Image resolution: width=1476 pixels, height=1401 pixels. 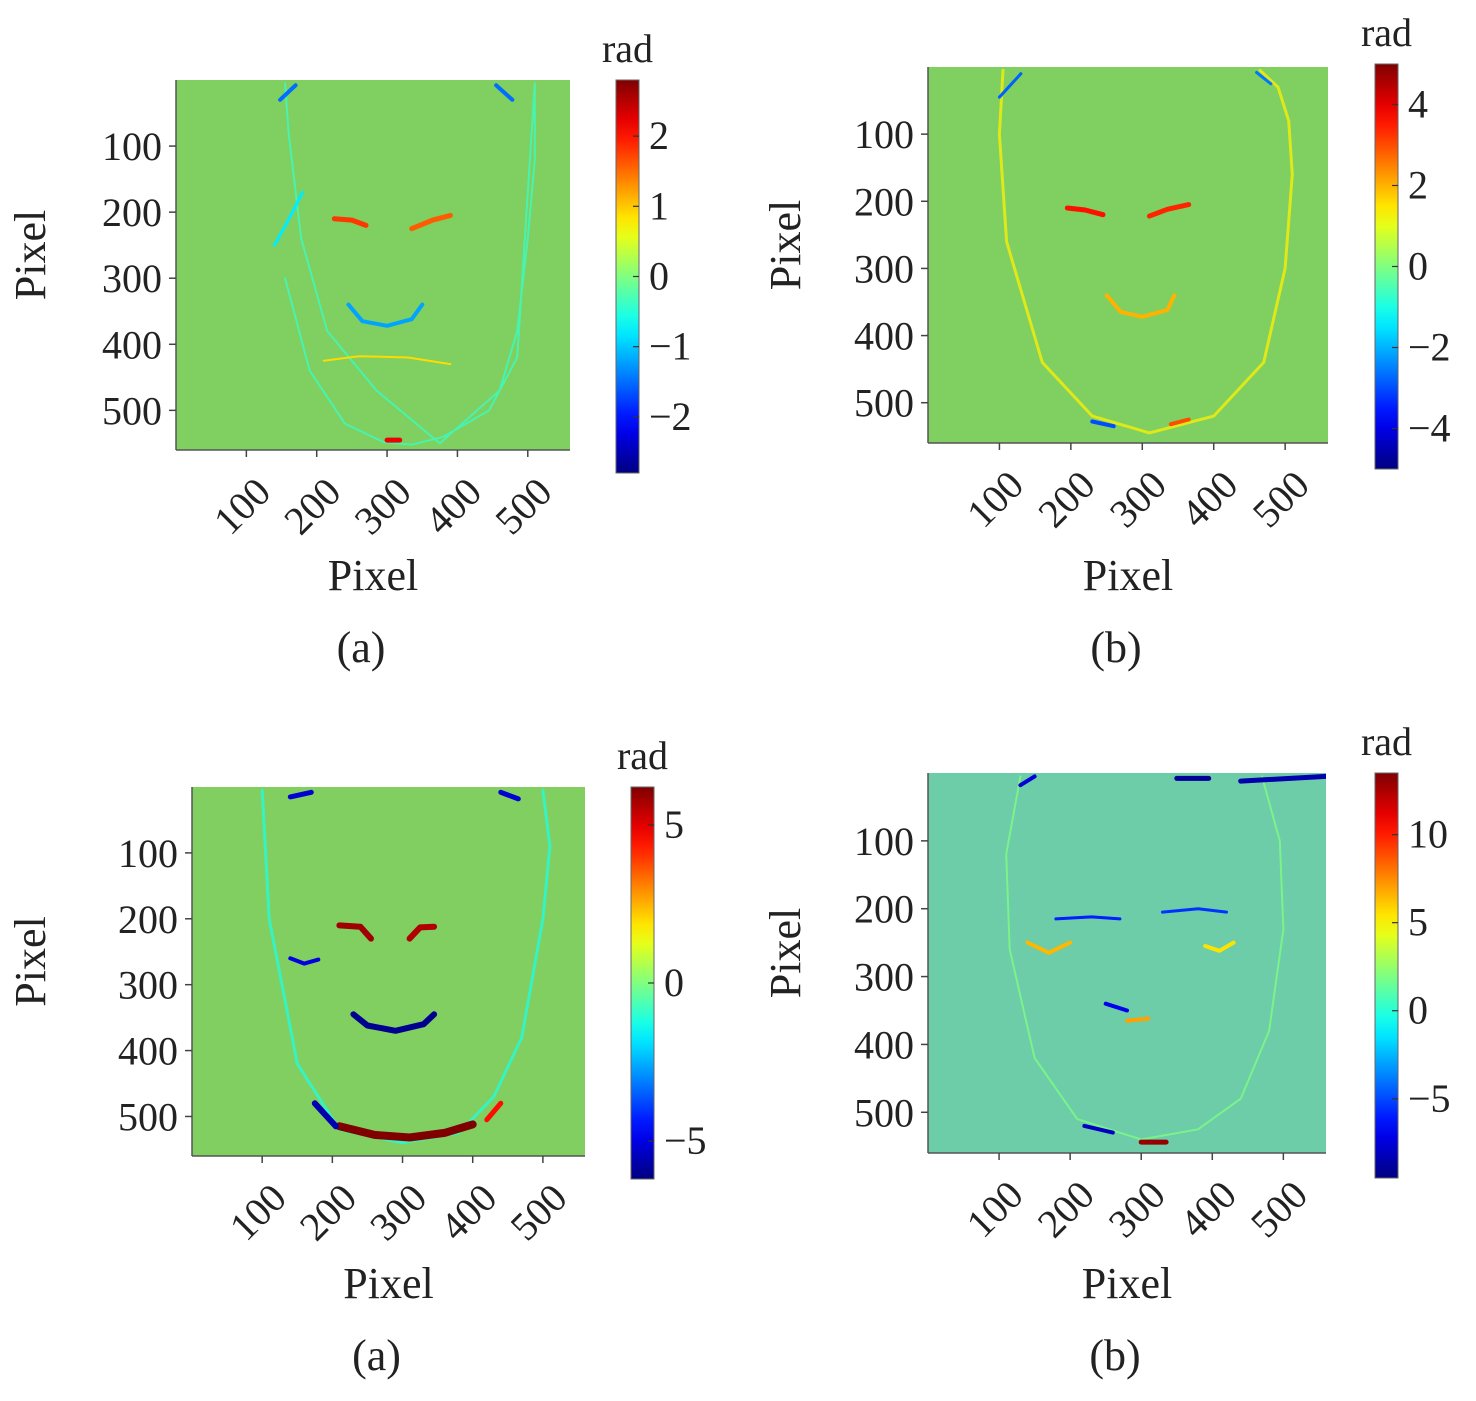 What do you see at coordinates (659, 205) in the screenshot?
I see `colorbar-tick-label: 1` at bounding box center [659, 205].